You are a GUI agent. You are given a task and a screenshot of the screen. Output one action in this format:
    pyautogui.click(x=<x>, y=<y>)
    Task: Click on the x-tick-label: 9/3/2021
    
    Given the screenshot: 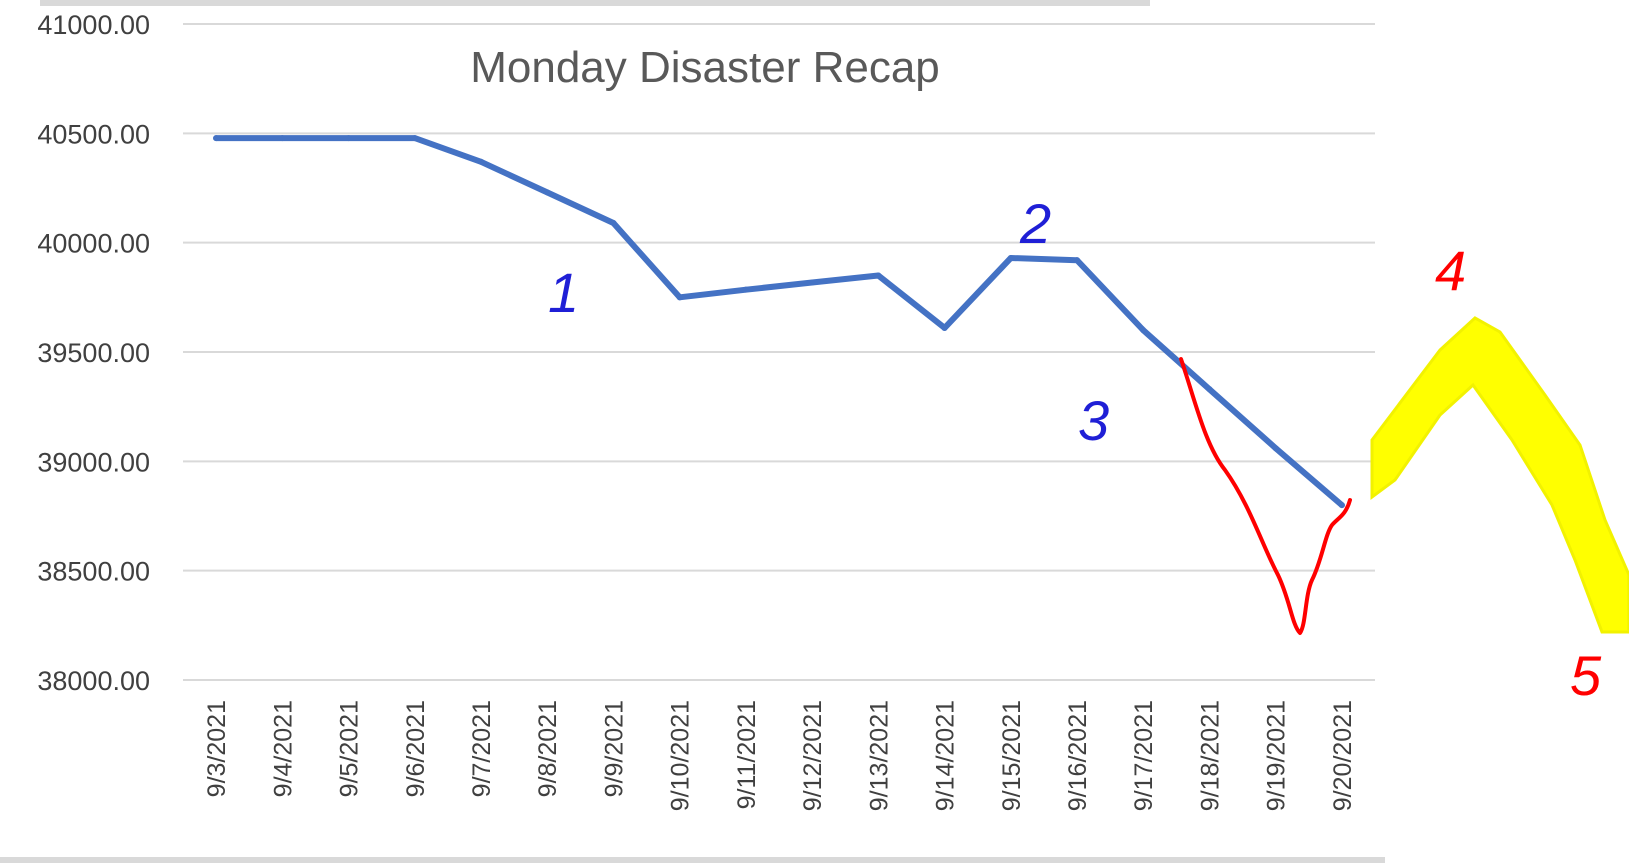 What is the action you would take?
    pyautogui.click(x=217, y=748)
    